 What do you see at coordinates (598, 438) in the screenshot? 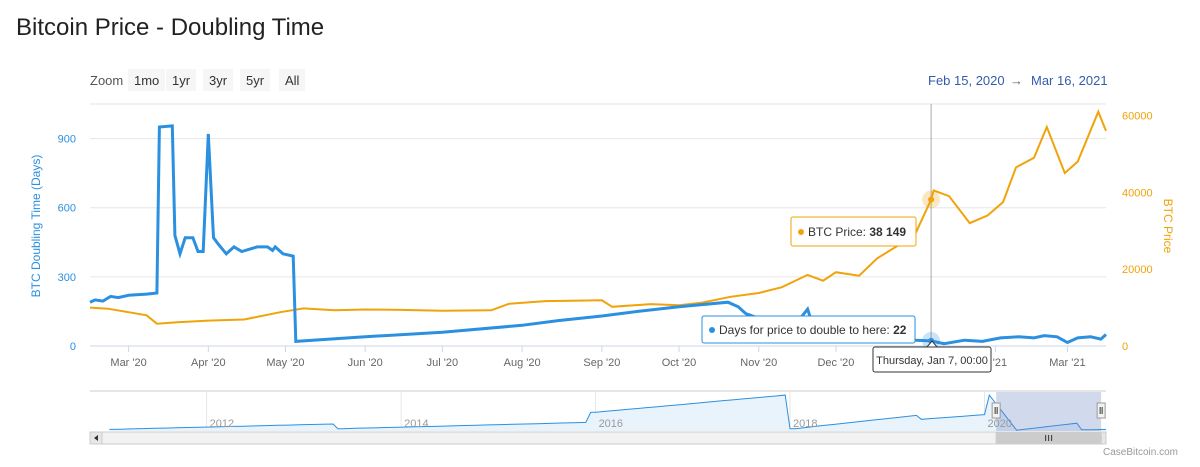
I see `scrollbar-track` at bounding box center [598, 438].